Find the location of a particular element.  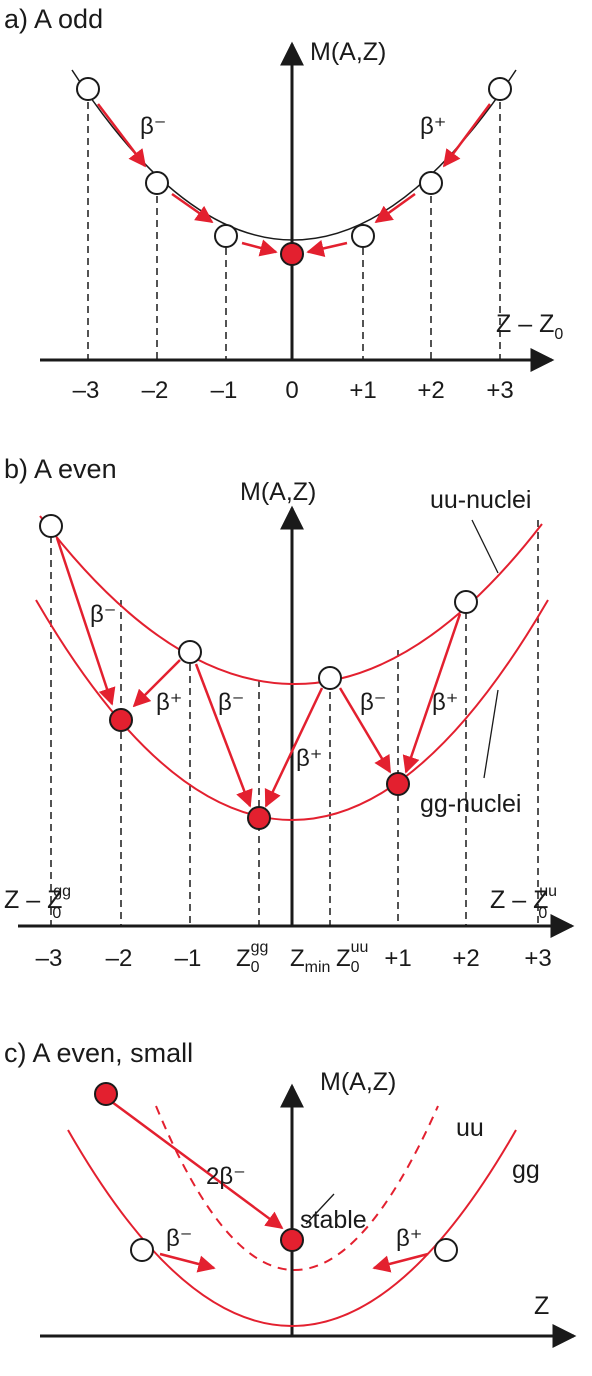

panel-c-stable-label: stable is located at coordinates (333, 1220).